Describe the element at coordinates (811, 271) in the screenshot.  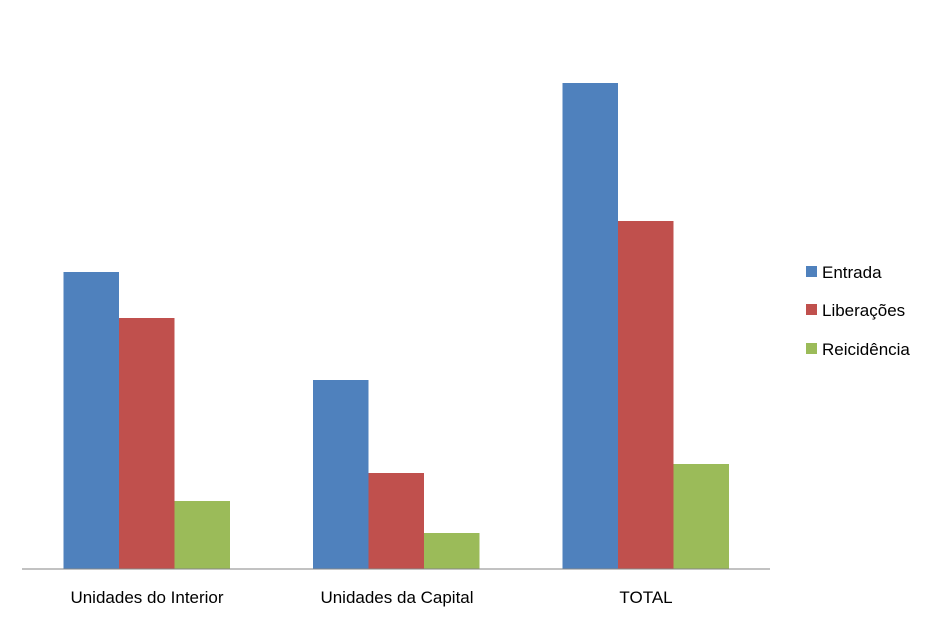
I see `legend-swatch-entrada` at that location.